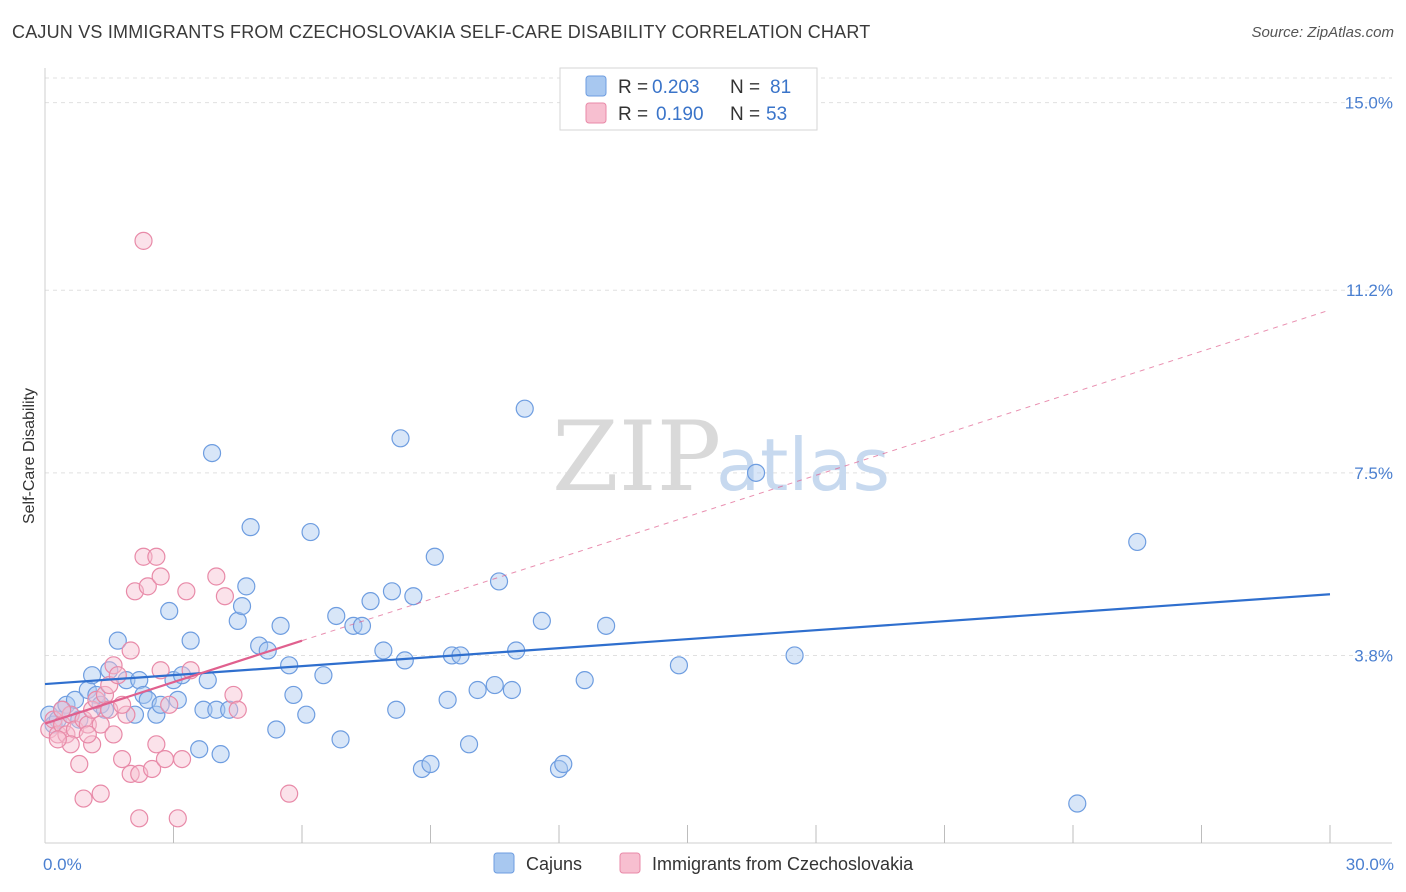 The width and height of the screenshot is (1406, 892). Describe the element at coordinates (554, 864) in the screenshot. I see `bottom-legend-label-cajuns: Cajuns` at that location.